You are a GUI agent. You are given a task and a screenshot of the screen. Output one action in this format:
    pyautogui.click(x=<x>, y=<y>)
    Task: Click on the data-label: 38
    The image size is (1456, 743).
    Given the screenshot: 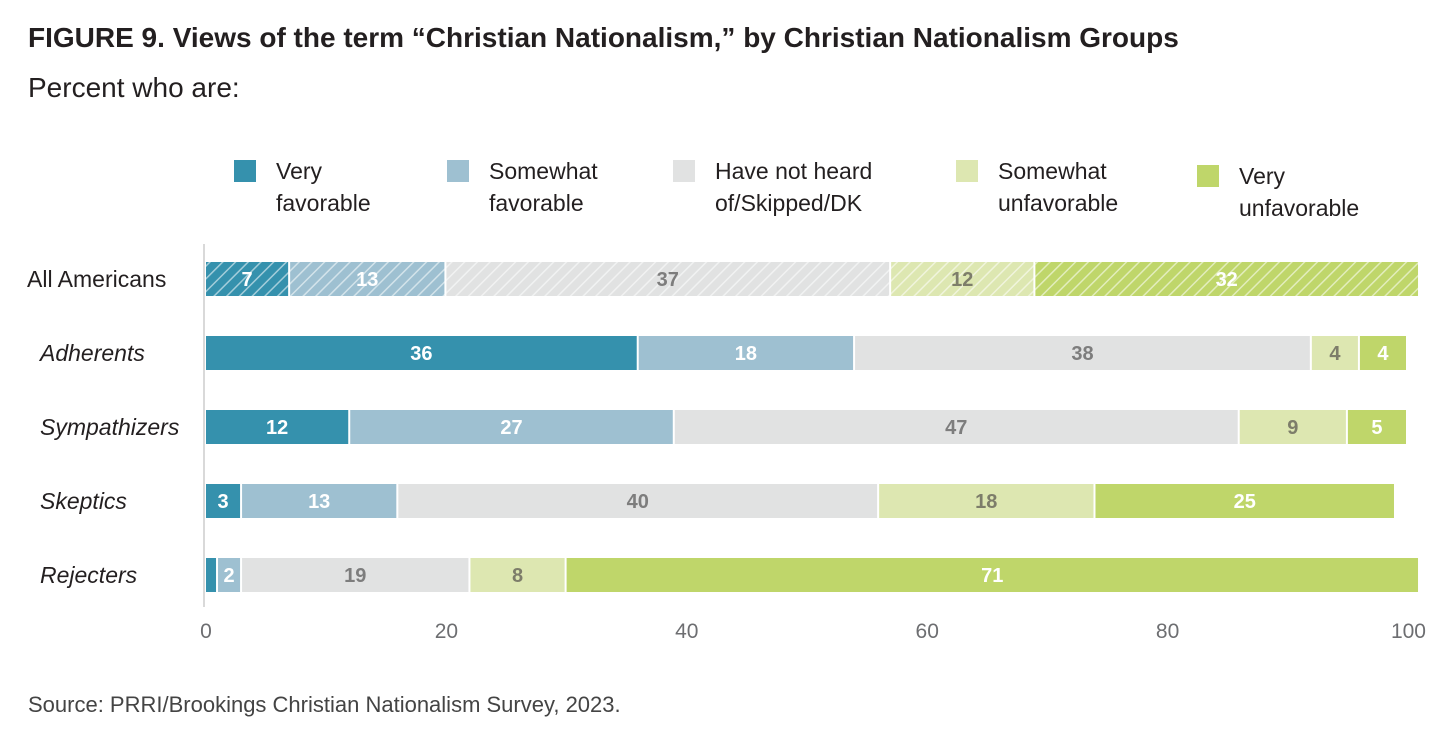 What is the action you would take?
    pyautogui.click(x=1082, y=354)
    